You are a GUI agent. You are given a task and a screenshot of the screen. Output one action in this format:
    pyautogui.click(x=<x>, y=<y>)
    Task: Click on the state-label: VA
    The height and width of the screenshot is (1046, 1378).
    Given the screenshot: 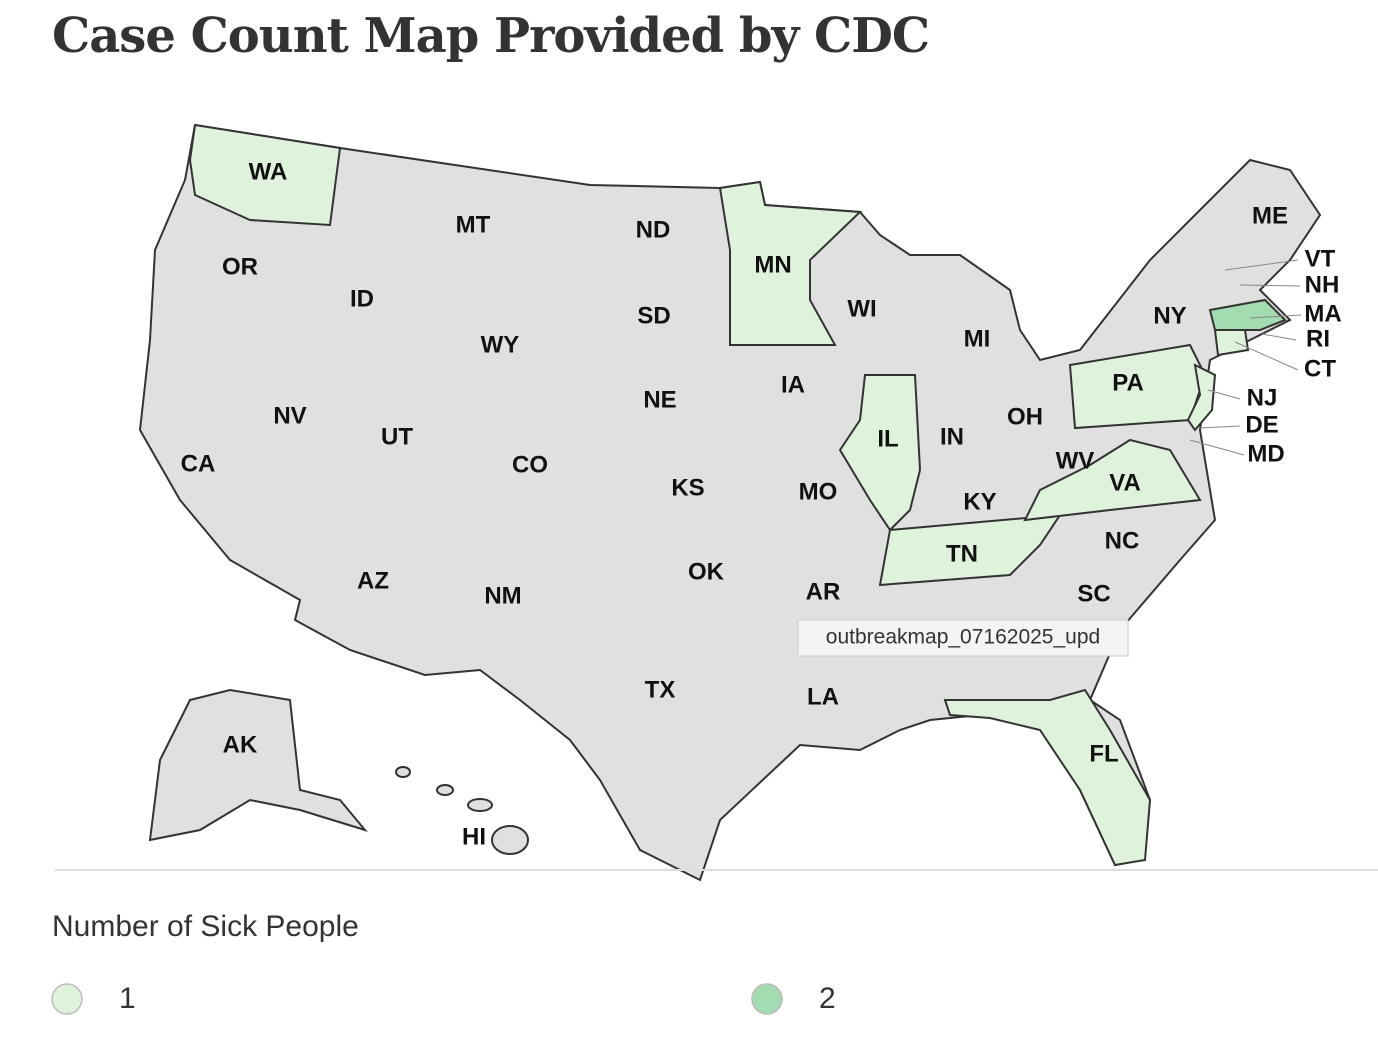 What is the action you would take?
    pyautogui.click(x=1125, y=482)
    